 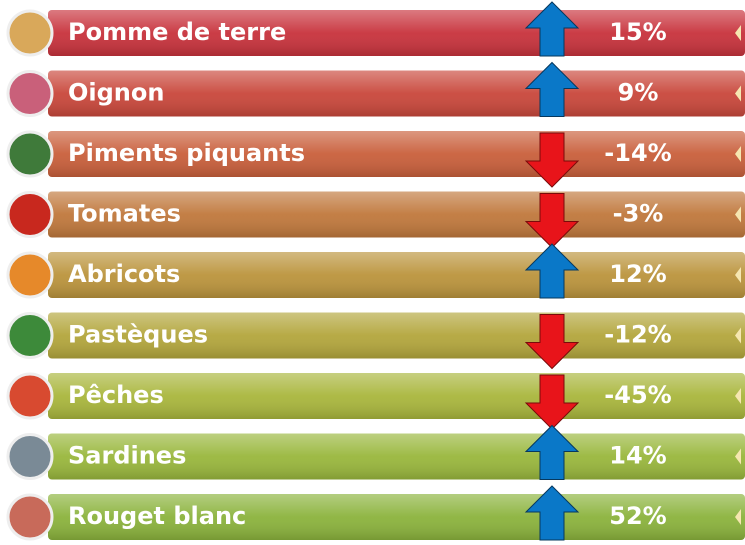 What do you see at coordinates (157, 516) in the screenshot?
I see `item-label: Rouget blanc` at bounding box center [157, 516].